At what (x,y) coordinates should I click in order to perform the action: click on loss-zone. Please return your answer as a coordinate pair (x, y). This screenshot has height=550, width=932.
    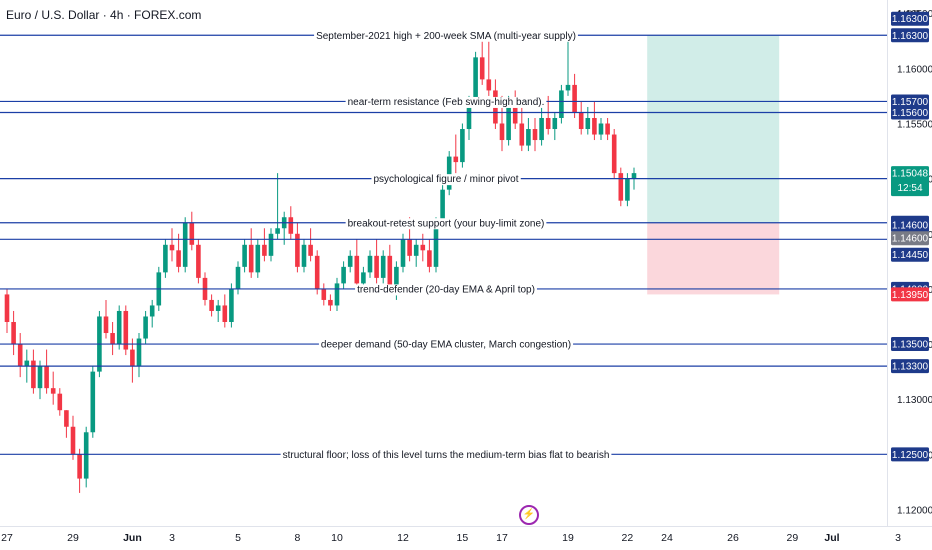
    Looking at the image, I should click on (713, 258).